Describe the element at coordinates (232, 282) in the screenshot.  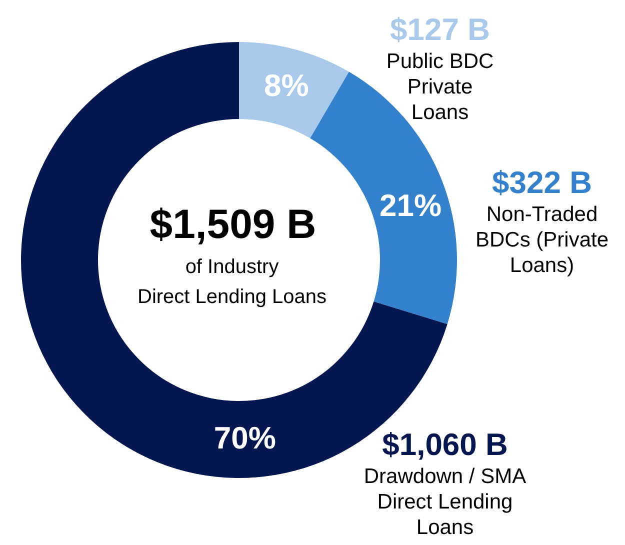
I see `text: of Industry Direct Lending Loans` at that location.